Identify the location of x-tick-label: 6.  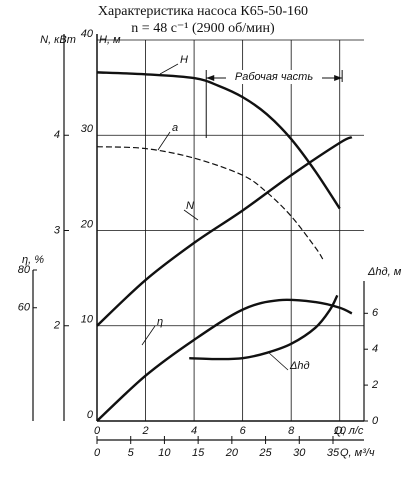
(243, 431).